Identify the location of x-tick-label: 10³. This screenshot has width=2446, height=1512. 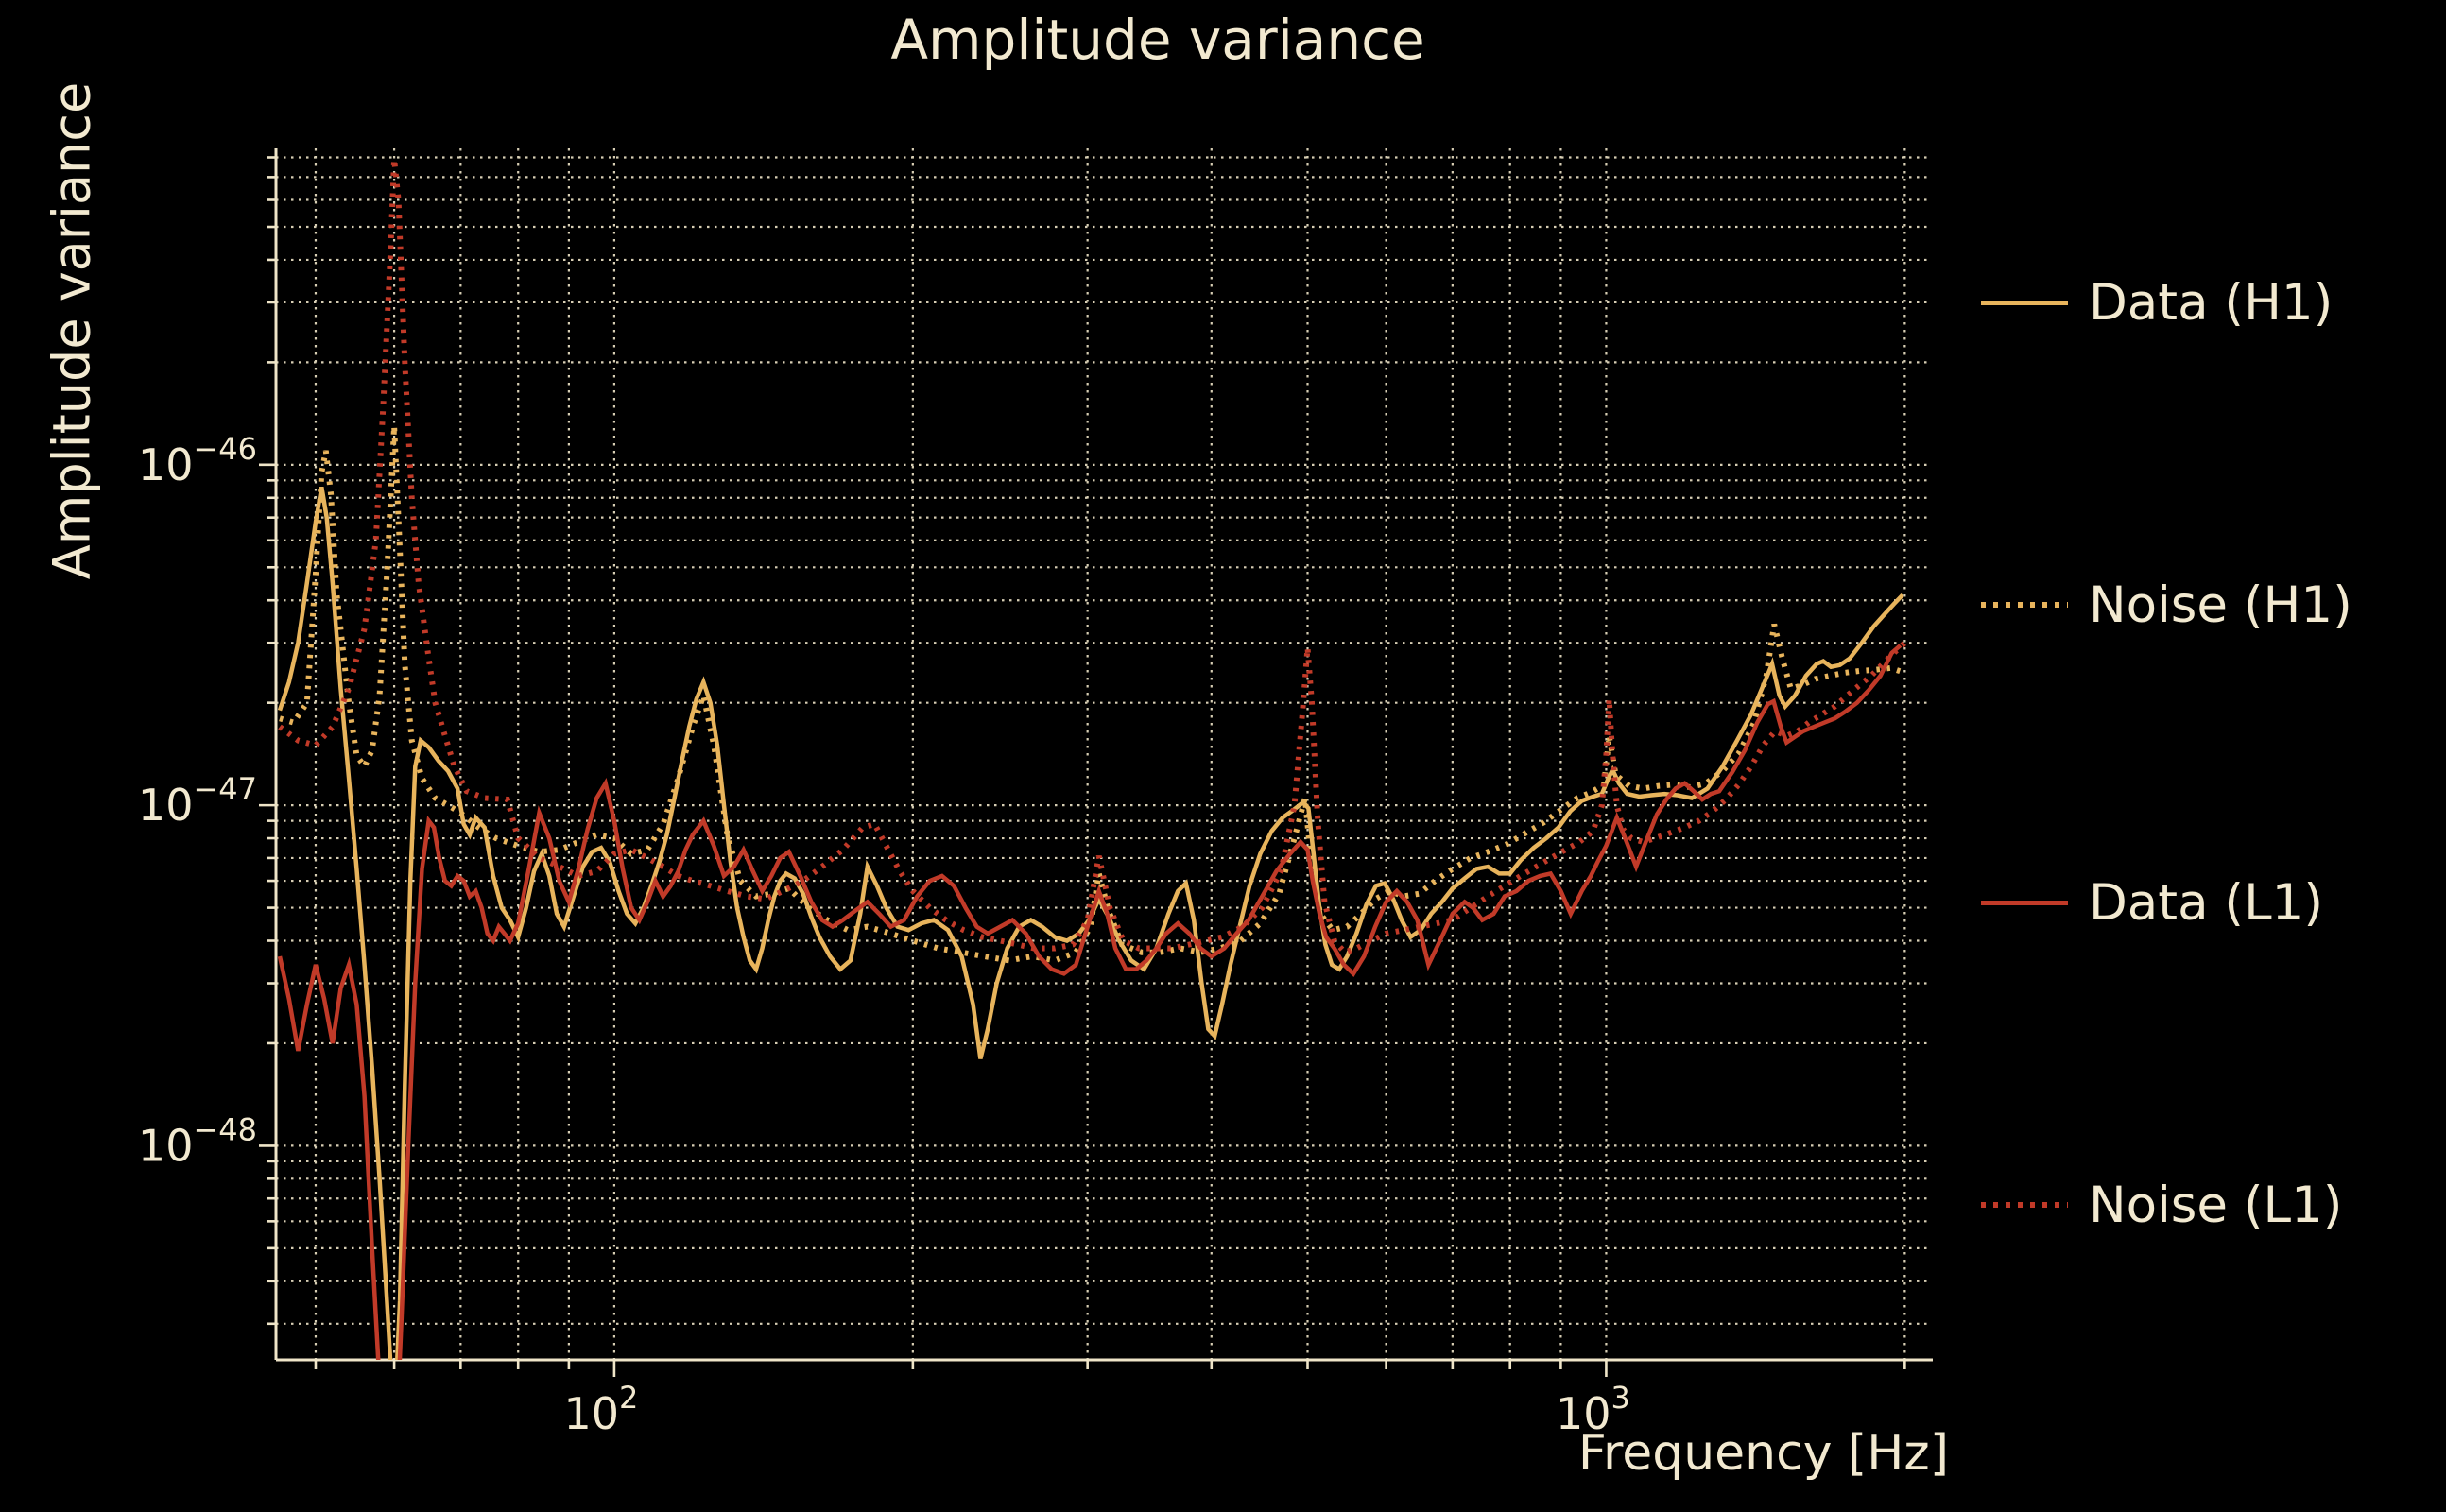
(1593, 1409).